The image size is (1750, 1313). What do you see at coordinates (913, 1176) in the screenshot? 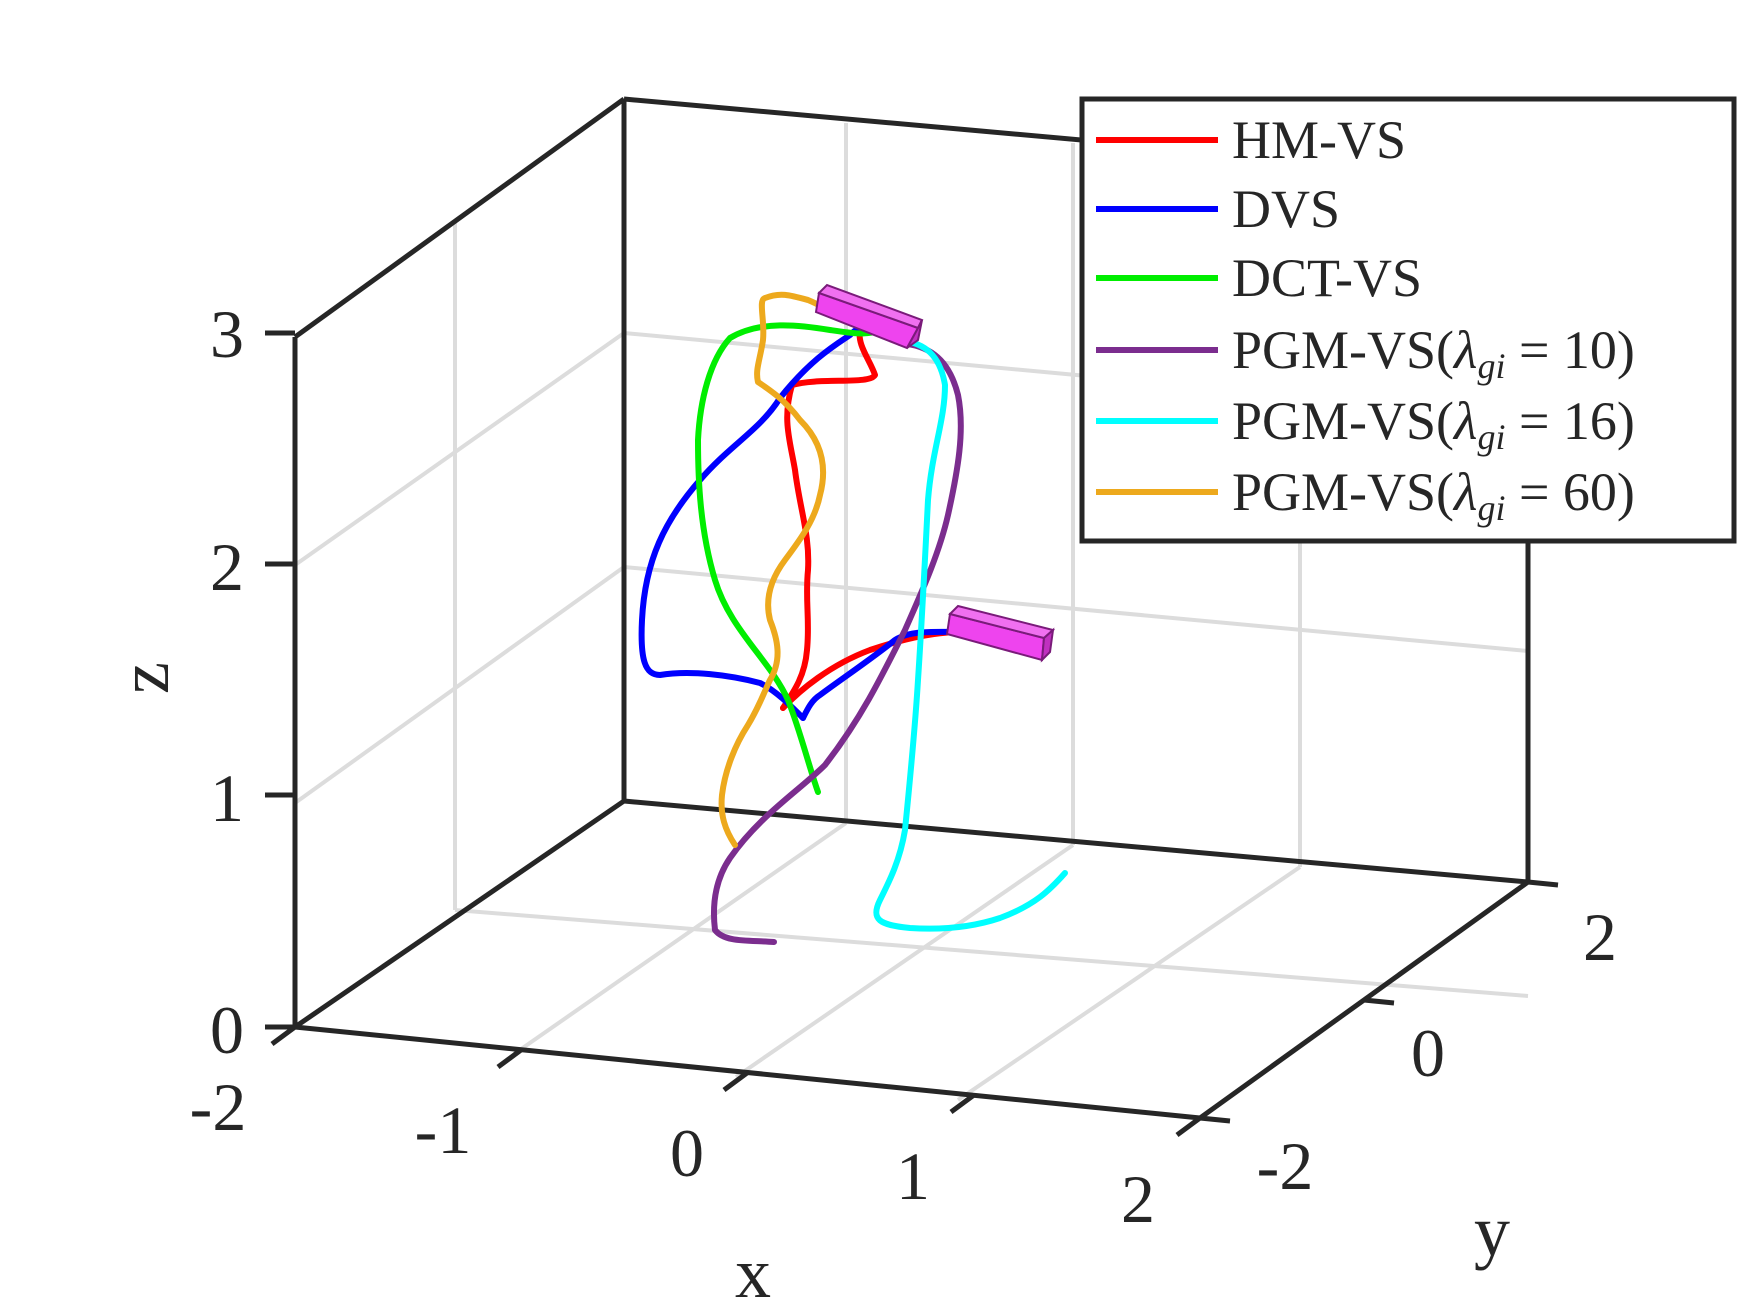
I see `x-tick-label: 1` at bounding box center [913, 1176].